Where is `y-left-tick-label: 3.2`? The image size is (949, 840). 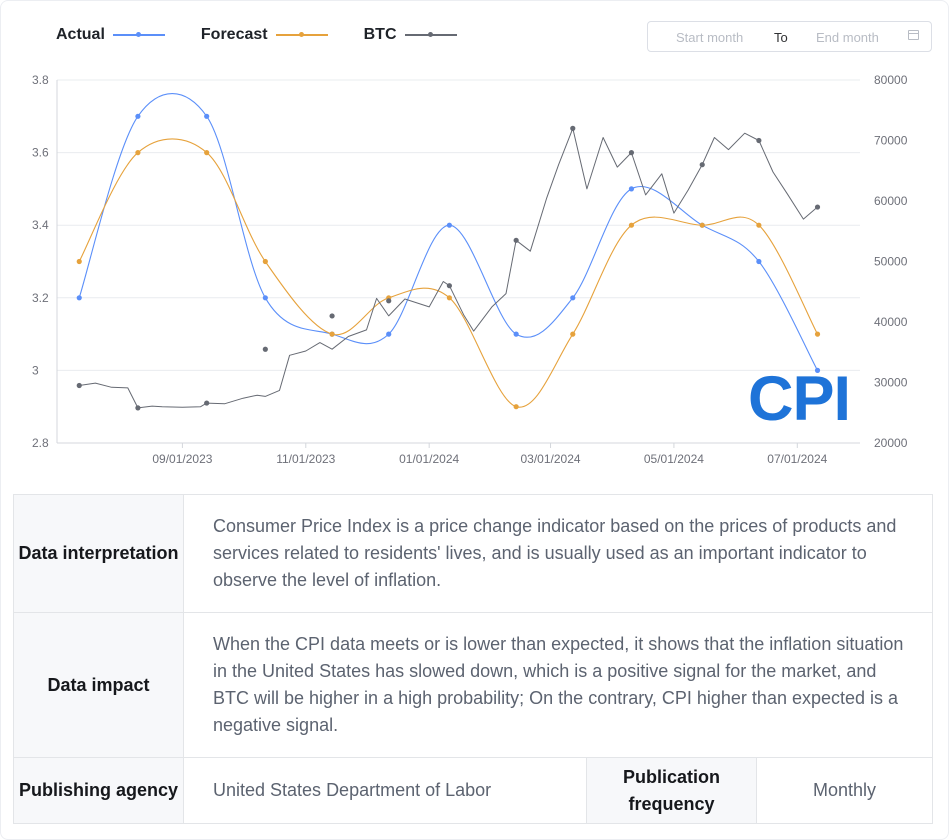
y-left-tick-label: 3.2 is located at coordinates (40, 298).